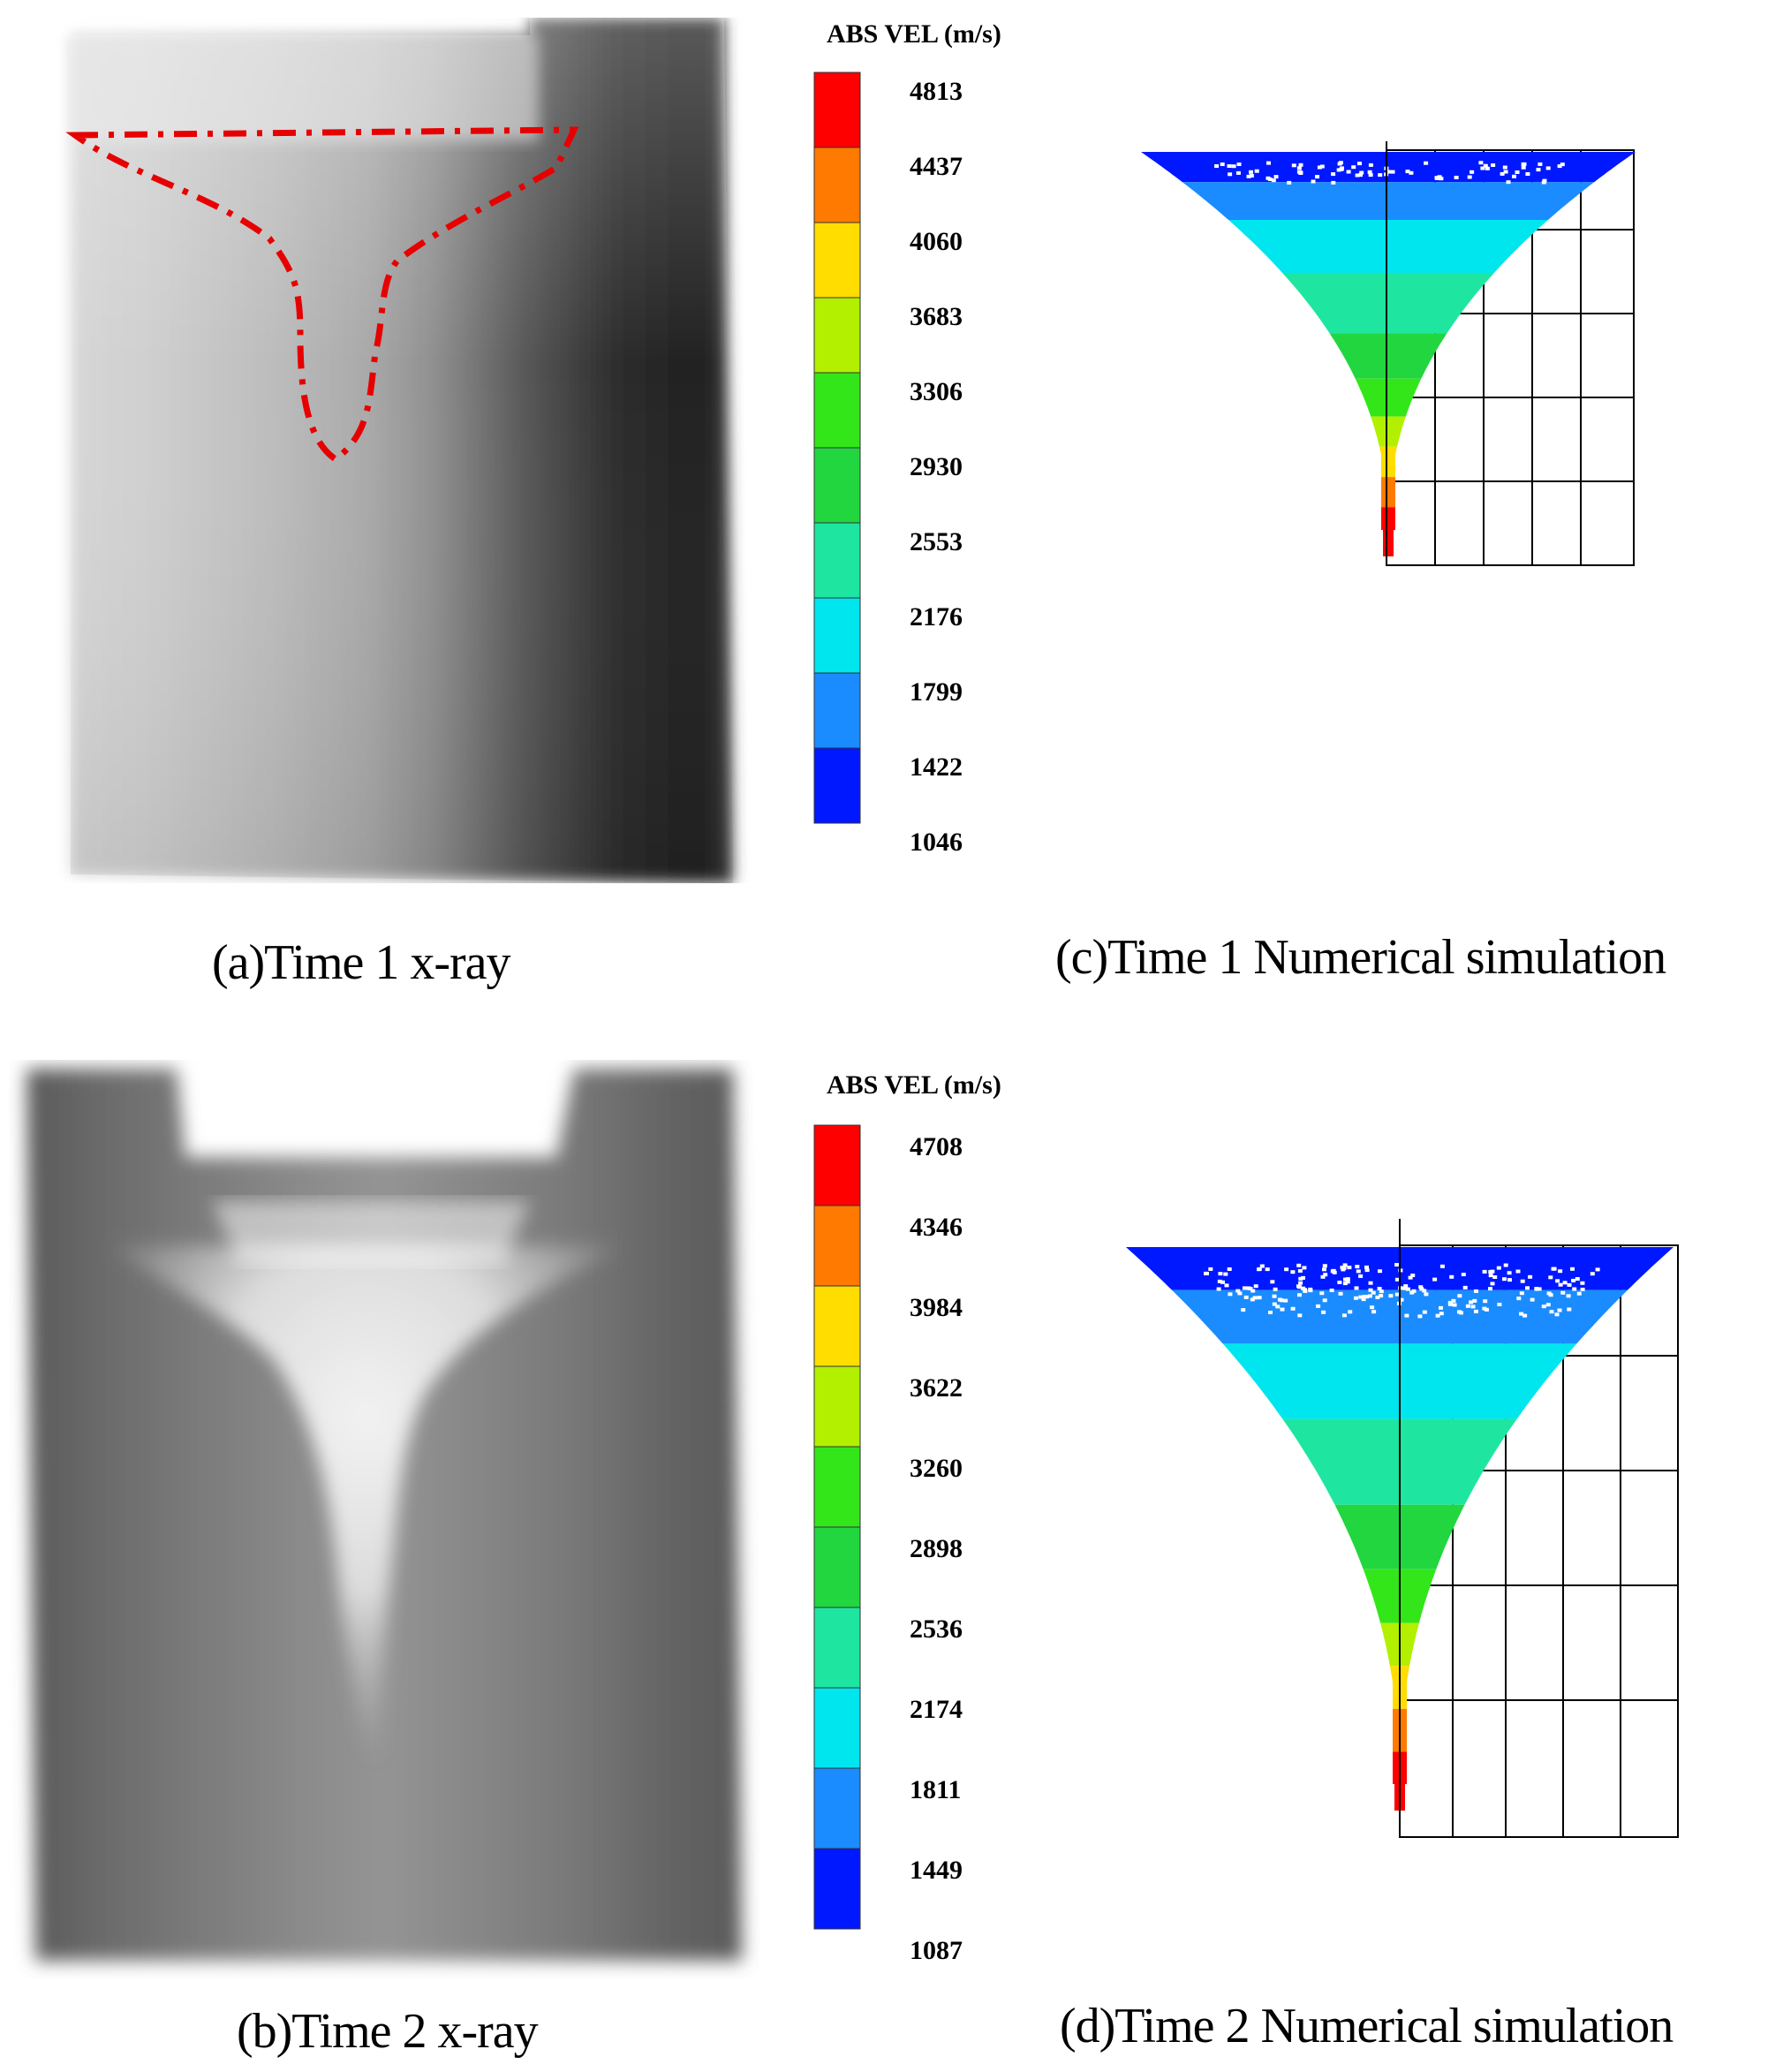 This screenshot has width=1768, height=2072. I want to click on colorbar-tick-label: 4708, so click(936, 1146).